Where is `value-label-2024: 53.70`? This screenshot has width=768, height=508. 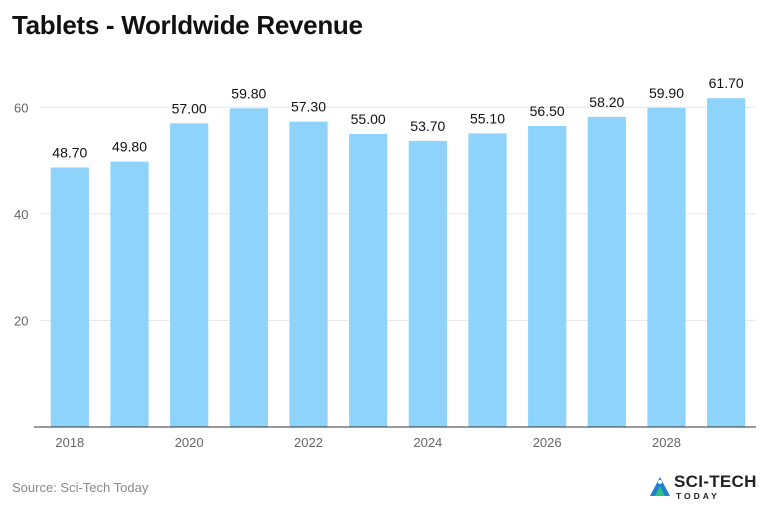 value-label-2024: 53.70 is located at coordinates (427, 126).